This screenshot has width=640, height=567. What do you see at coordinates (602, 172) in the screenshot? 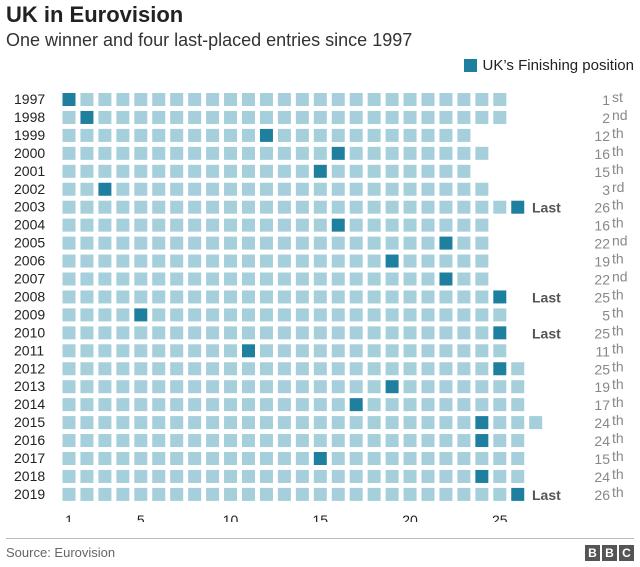
I see `position-number: 15` at bounding box center [602, 172].